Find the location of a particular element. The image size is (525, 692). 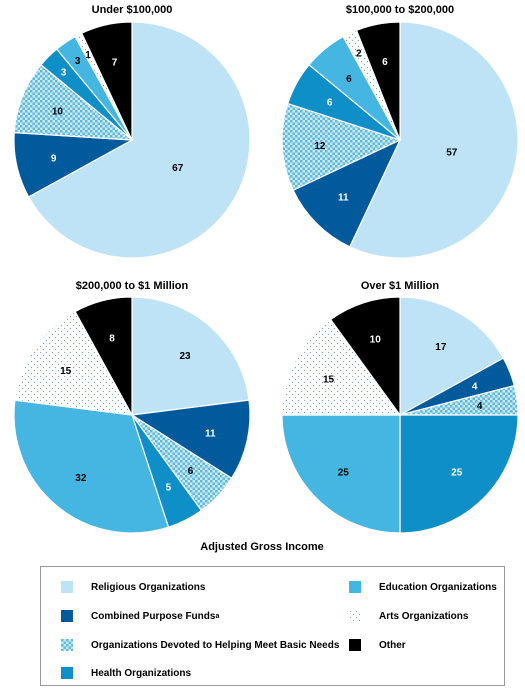

legend-swatch-religious is located at coordinates (67, 587).